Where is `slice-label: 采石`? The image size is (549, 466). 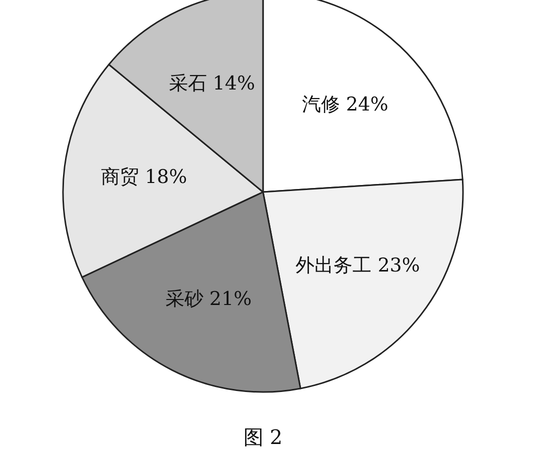
slice-label: 采石 is located at coordinates (187, 83).